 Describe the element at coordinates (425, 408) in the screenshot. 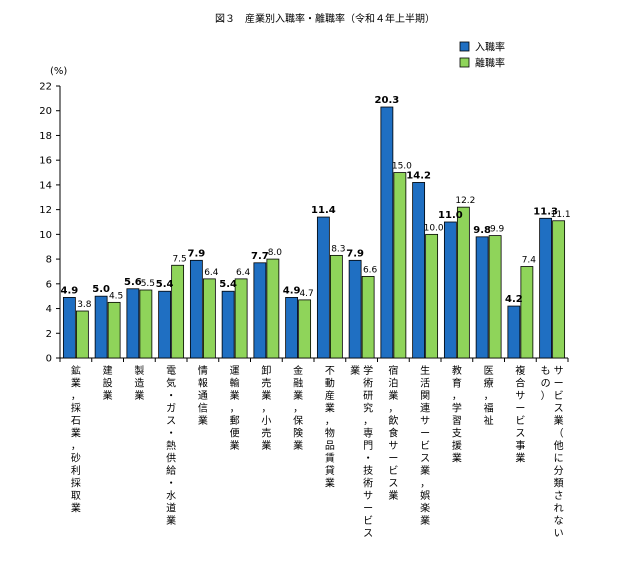

I see `category-label-char: 連` at that location.